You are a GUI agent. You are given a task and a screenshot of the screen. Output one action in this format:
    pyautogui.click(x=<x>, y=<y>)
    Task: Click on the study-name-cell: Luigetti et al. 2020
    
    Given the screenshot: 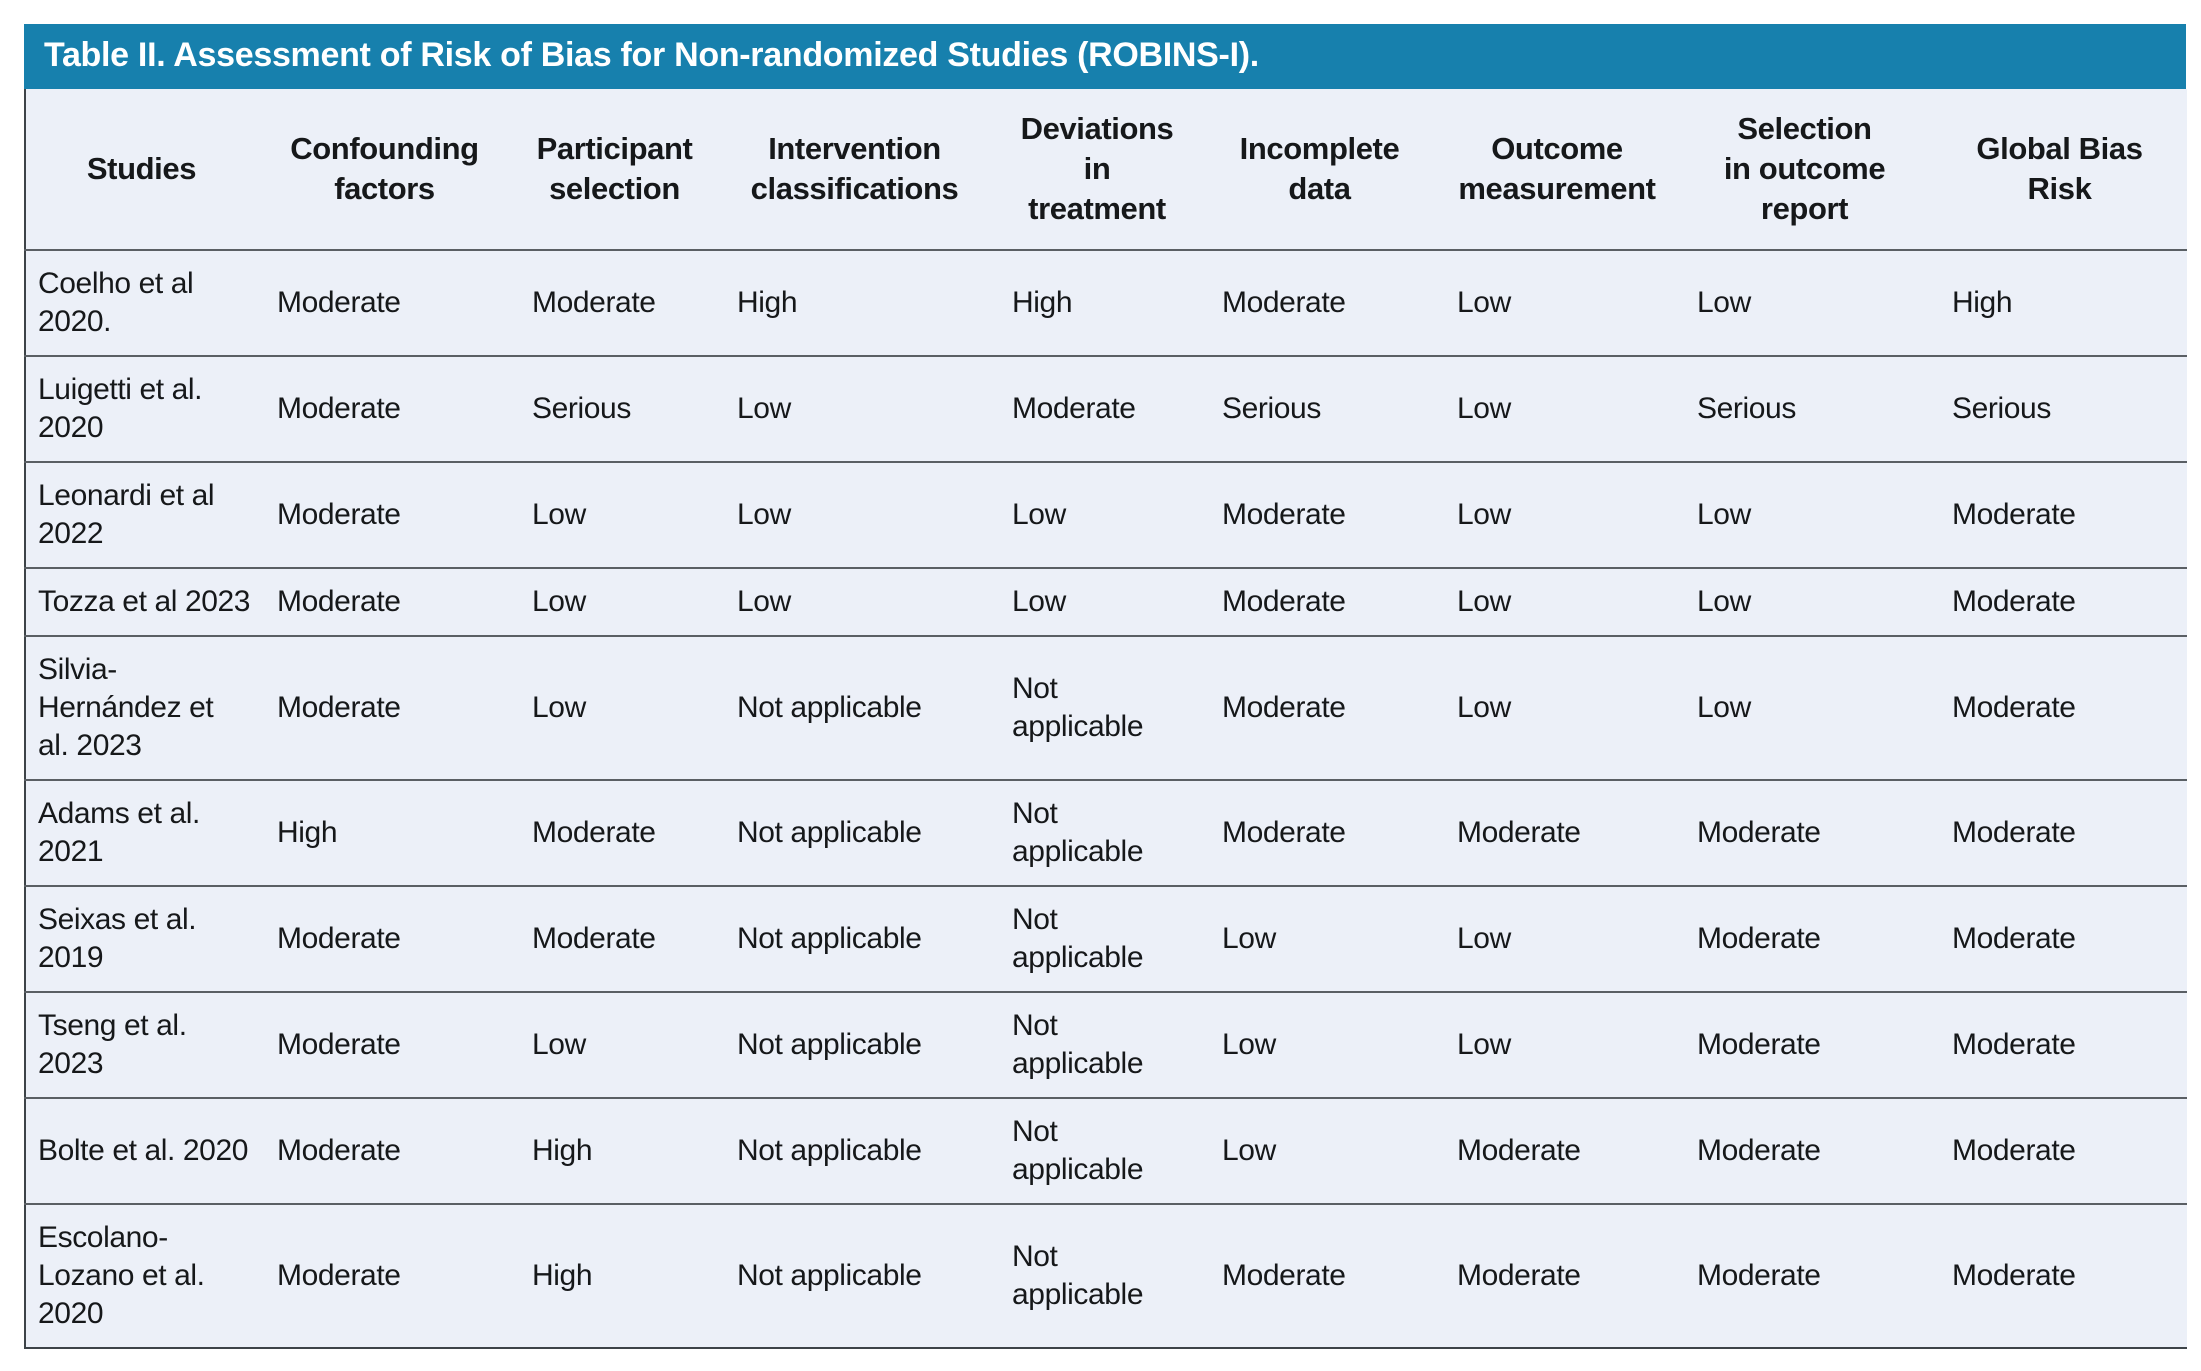 What is the action you would take?
    pyautogui.click(x=141, y=409)
    